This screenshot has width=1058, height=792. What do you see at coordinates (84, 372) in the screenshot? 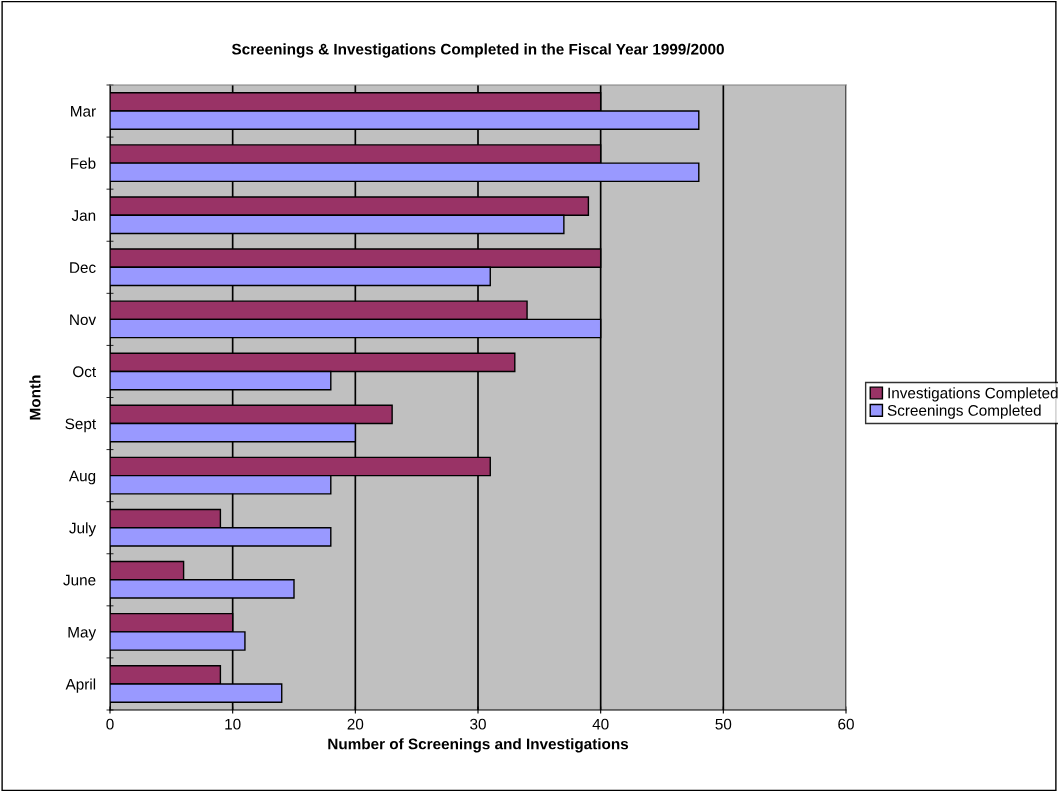
I see `y-tick-label: Oct` at bounding box center [84, 372].